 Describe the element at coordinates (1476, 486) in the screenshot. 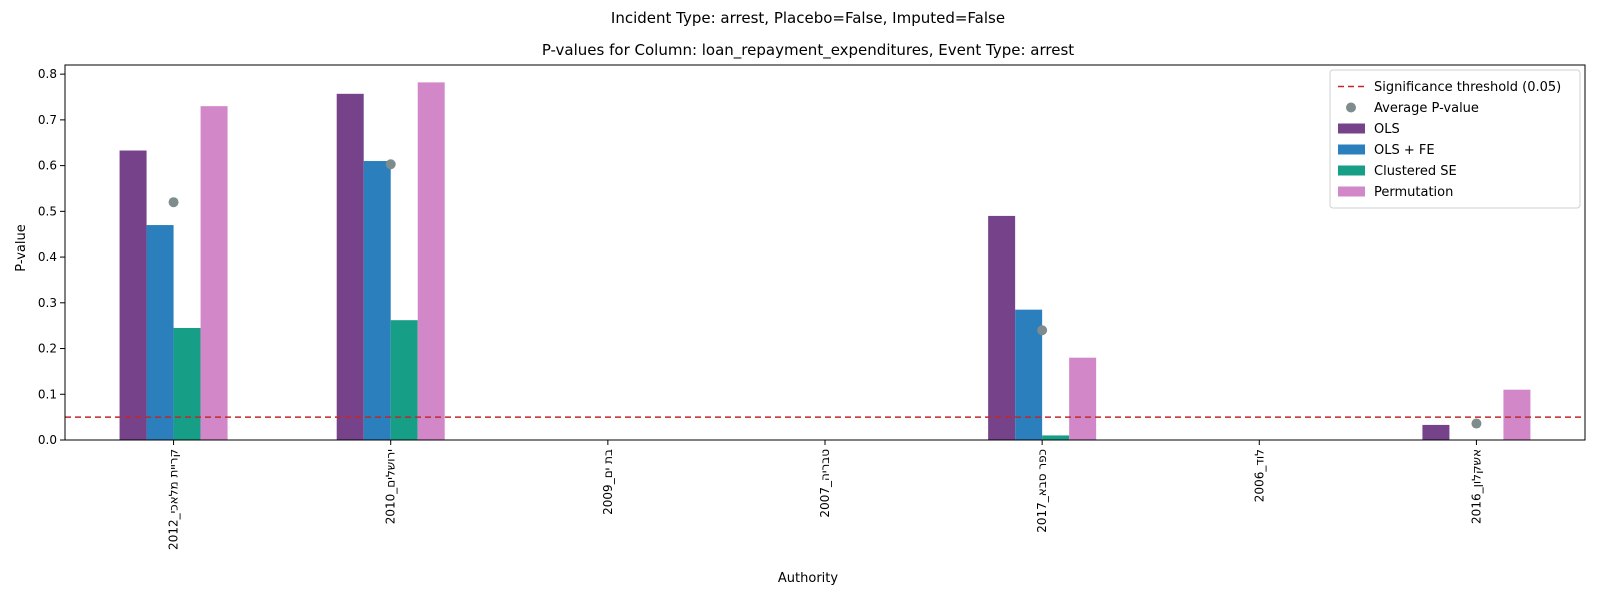

I see `x-tick-label-6: אשקלון_2016` at that location.